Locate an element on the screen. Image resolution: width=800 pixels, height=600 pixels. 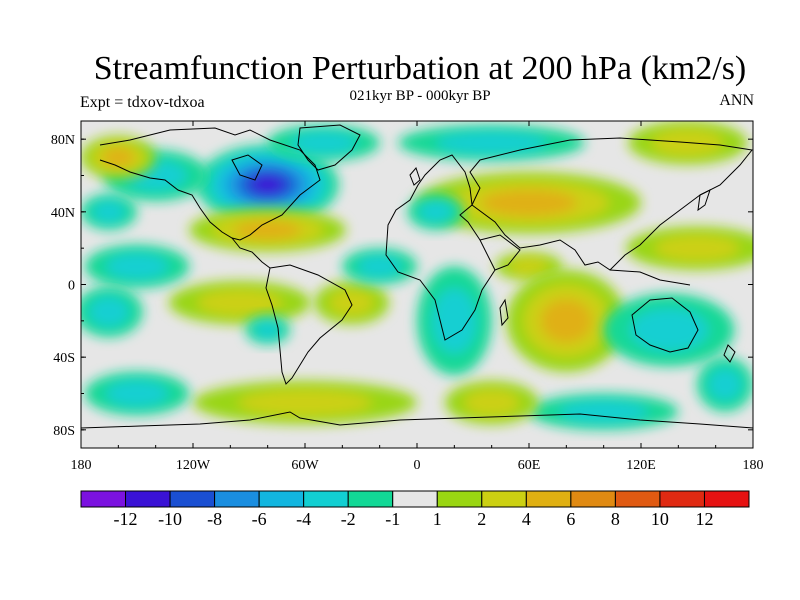
colorbar-label: 1 is located at coordinates (437, 519).